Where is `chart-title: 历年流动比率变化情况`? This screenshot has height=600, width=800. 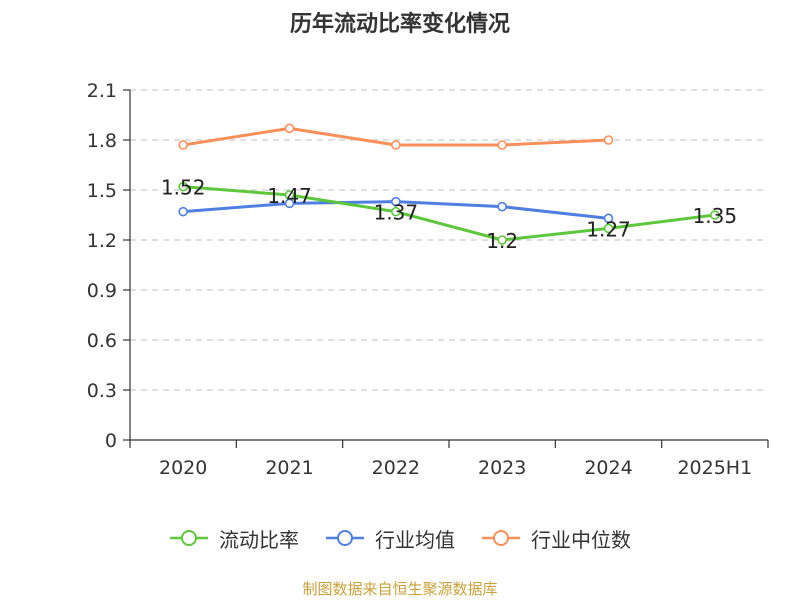
chart-title: 历年流动比率变化情况 is located at coordinates (399, 24).